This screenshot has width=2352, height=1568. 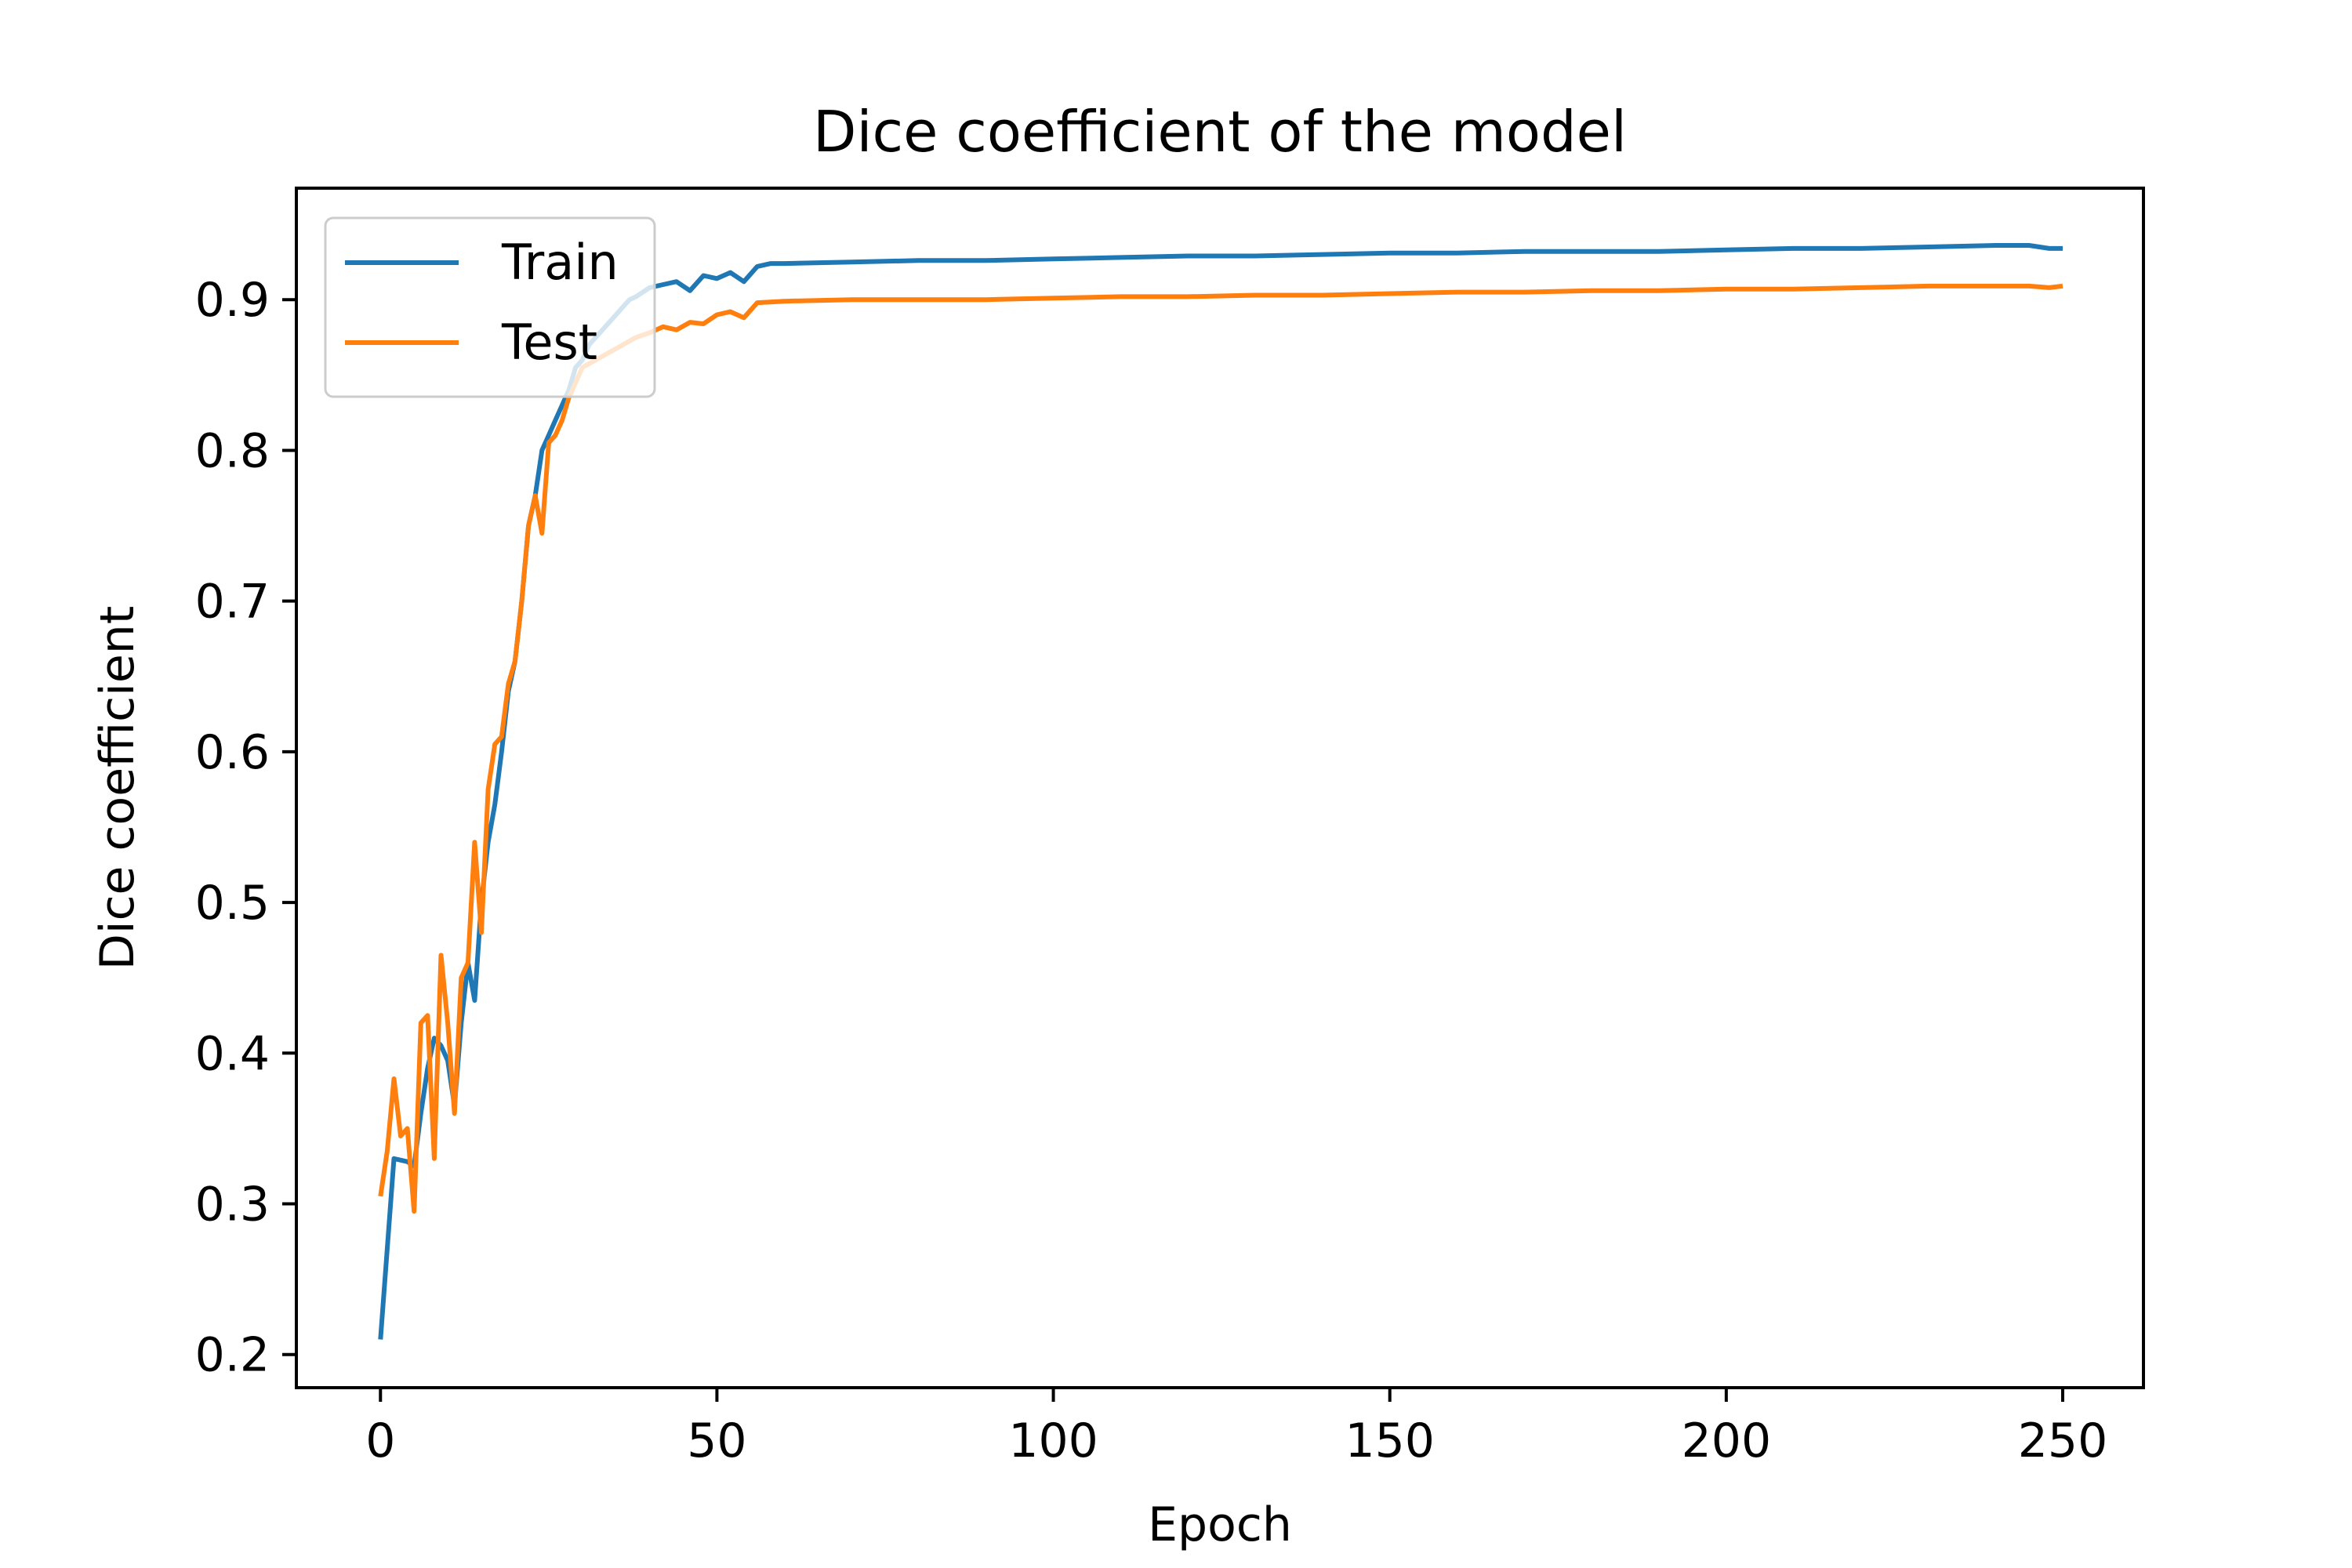 What do you see at coordinates (232, 752) in the screenshot?
I see `y-tick-label: 0.6` at bounding box center [232, 752].